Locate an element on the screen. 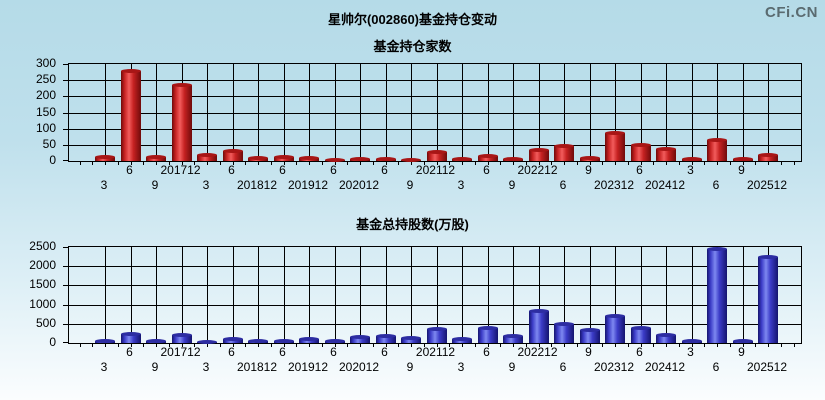  y-axis-tick-label: 500 is located at coordinates (45, 322).